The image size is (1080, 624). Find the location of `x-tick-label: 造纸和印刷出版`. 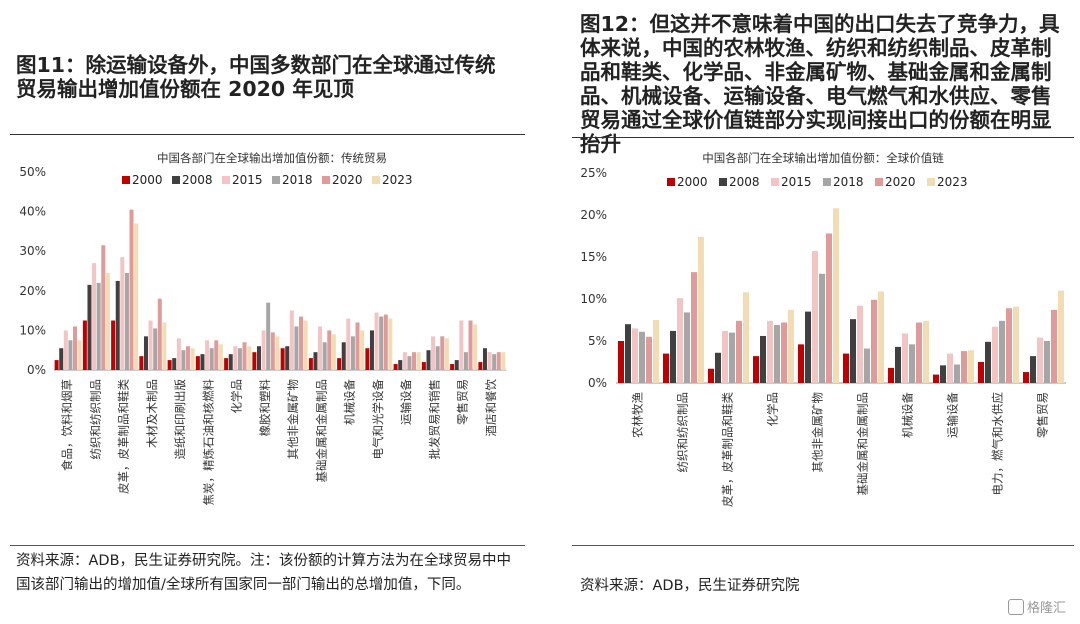

x-tick-label: 造纸和印刷出版 is located at coordinates (180, 419).